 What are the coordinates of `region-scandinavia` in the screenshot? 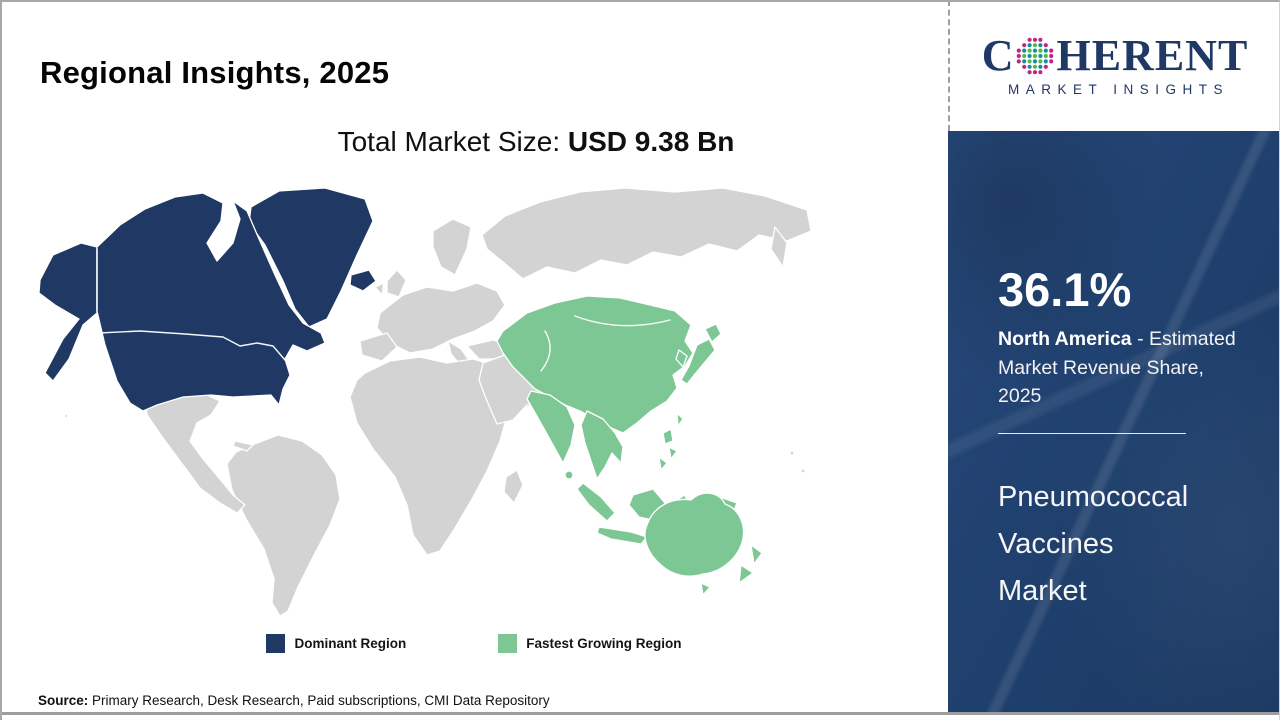 It's located at (452, 247).